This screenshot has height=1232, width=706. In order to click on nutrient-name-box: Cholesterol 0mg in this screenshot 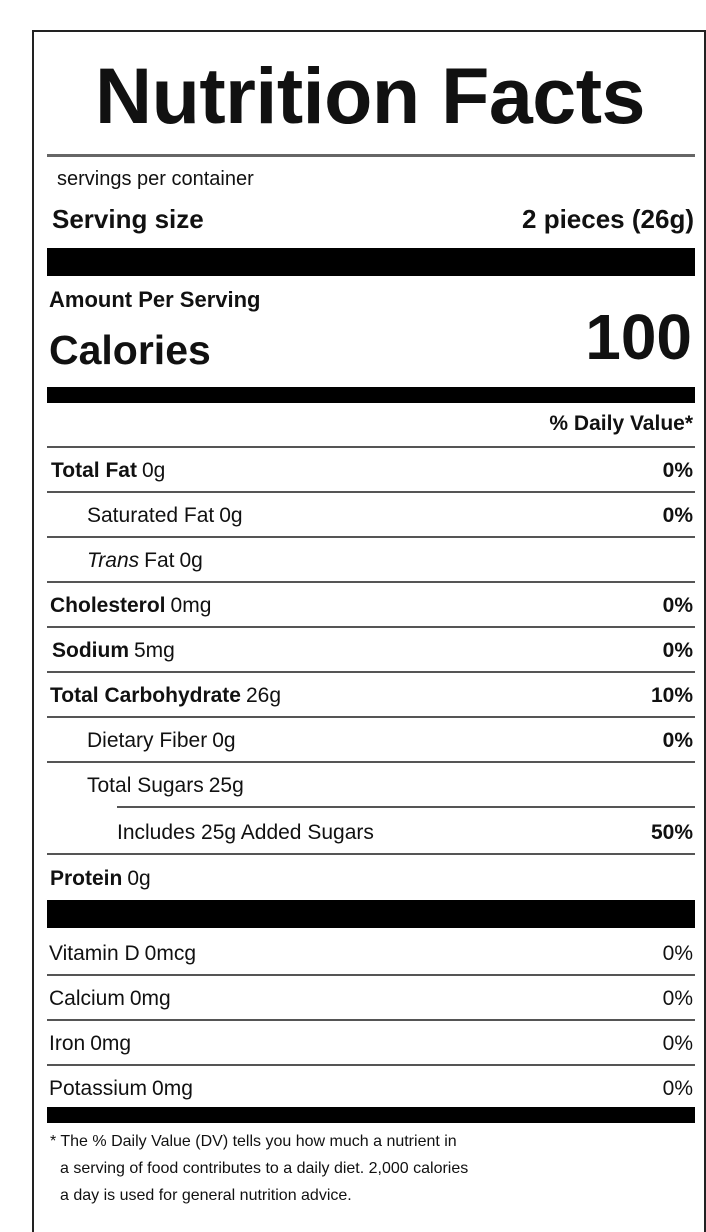, I will do `click(130, 605)`.